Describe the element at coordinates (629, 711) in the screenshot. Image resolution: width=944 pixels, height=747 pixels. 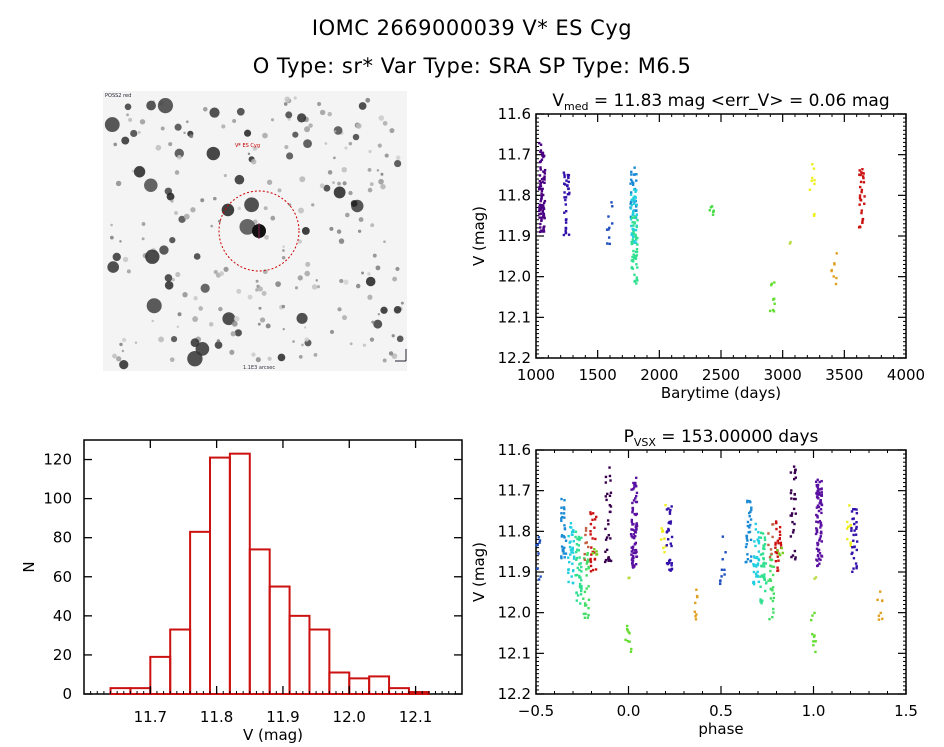
I see `phased-xtick-label: 0.0` at that location.